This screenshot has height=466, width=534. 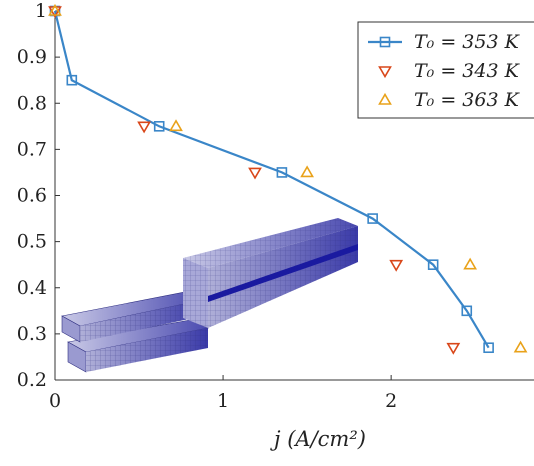 I want to click on y-tick-label: 1, so click(x=41, y=11).